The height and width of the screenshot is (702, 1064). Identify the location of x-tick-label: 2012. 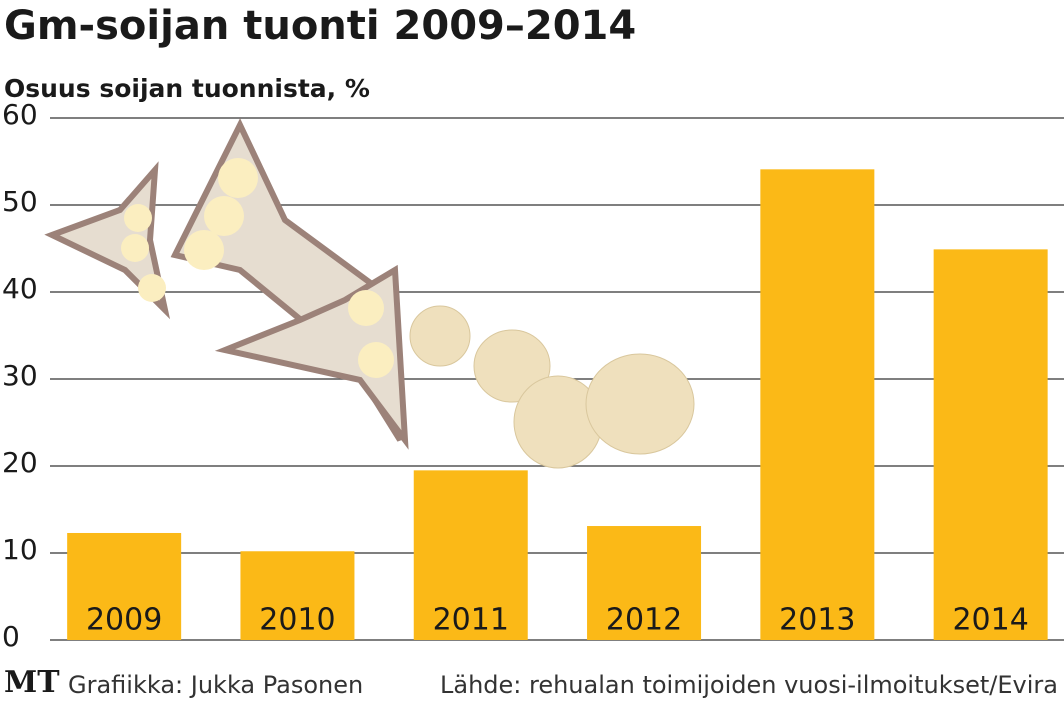
(644, 620).